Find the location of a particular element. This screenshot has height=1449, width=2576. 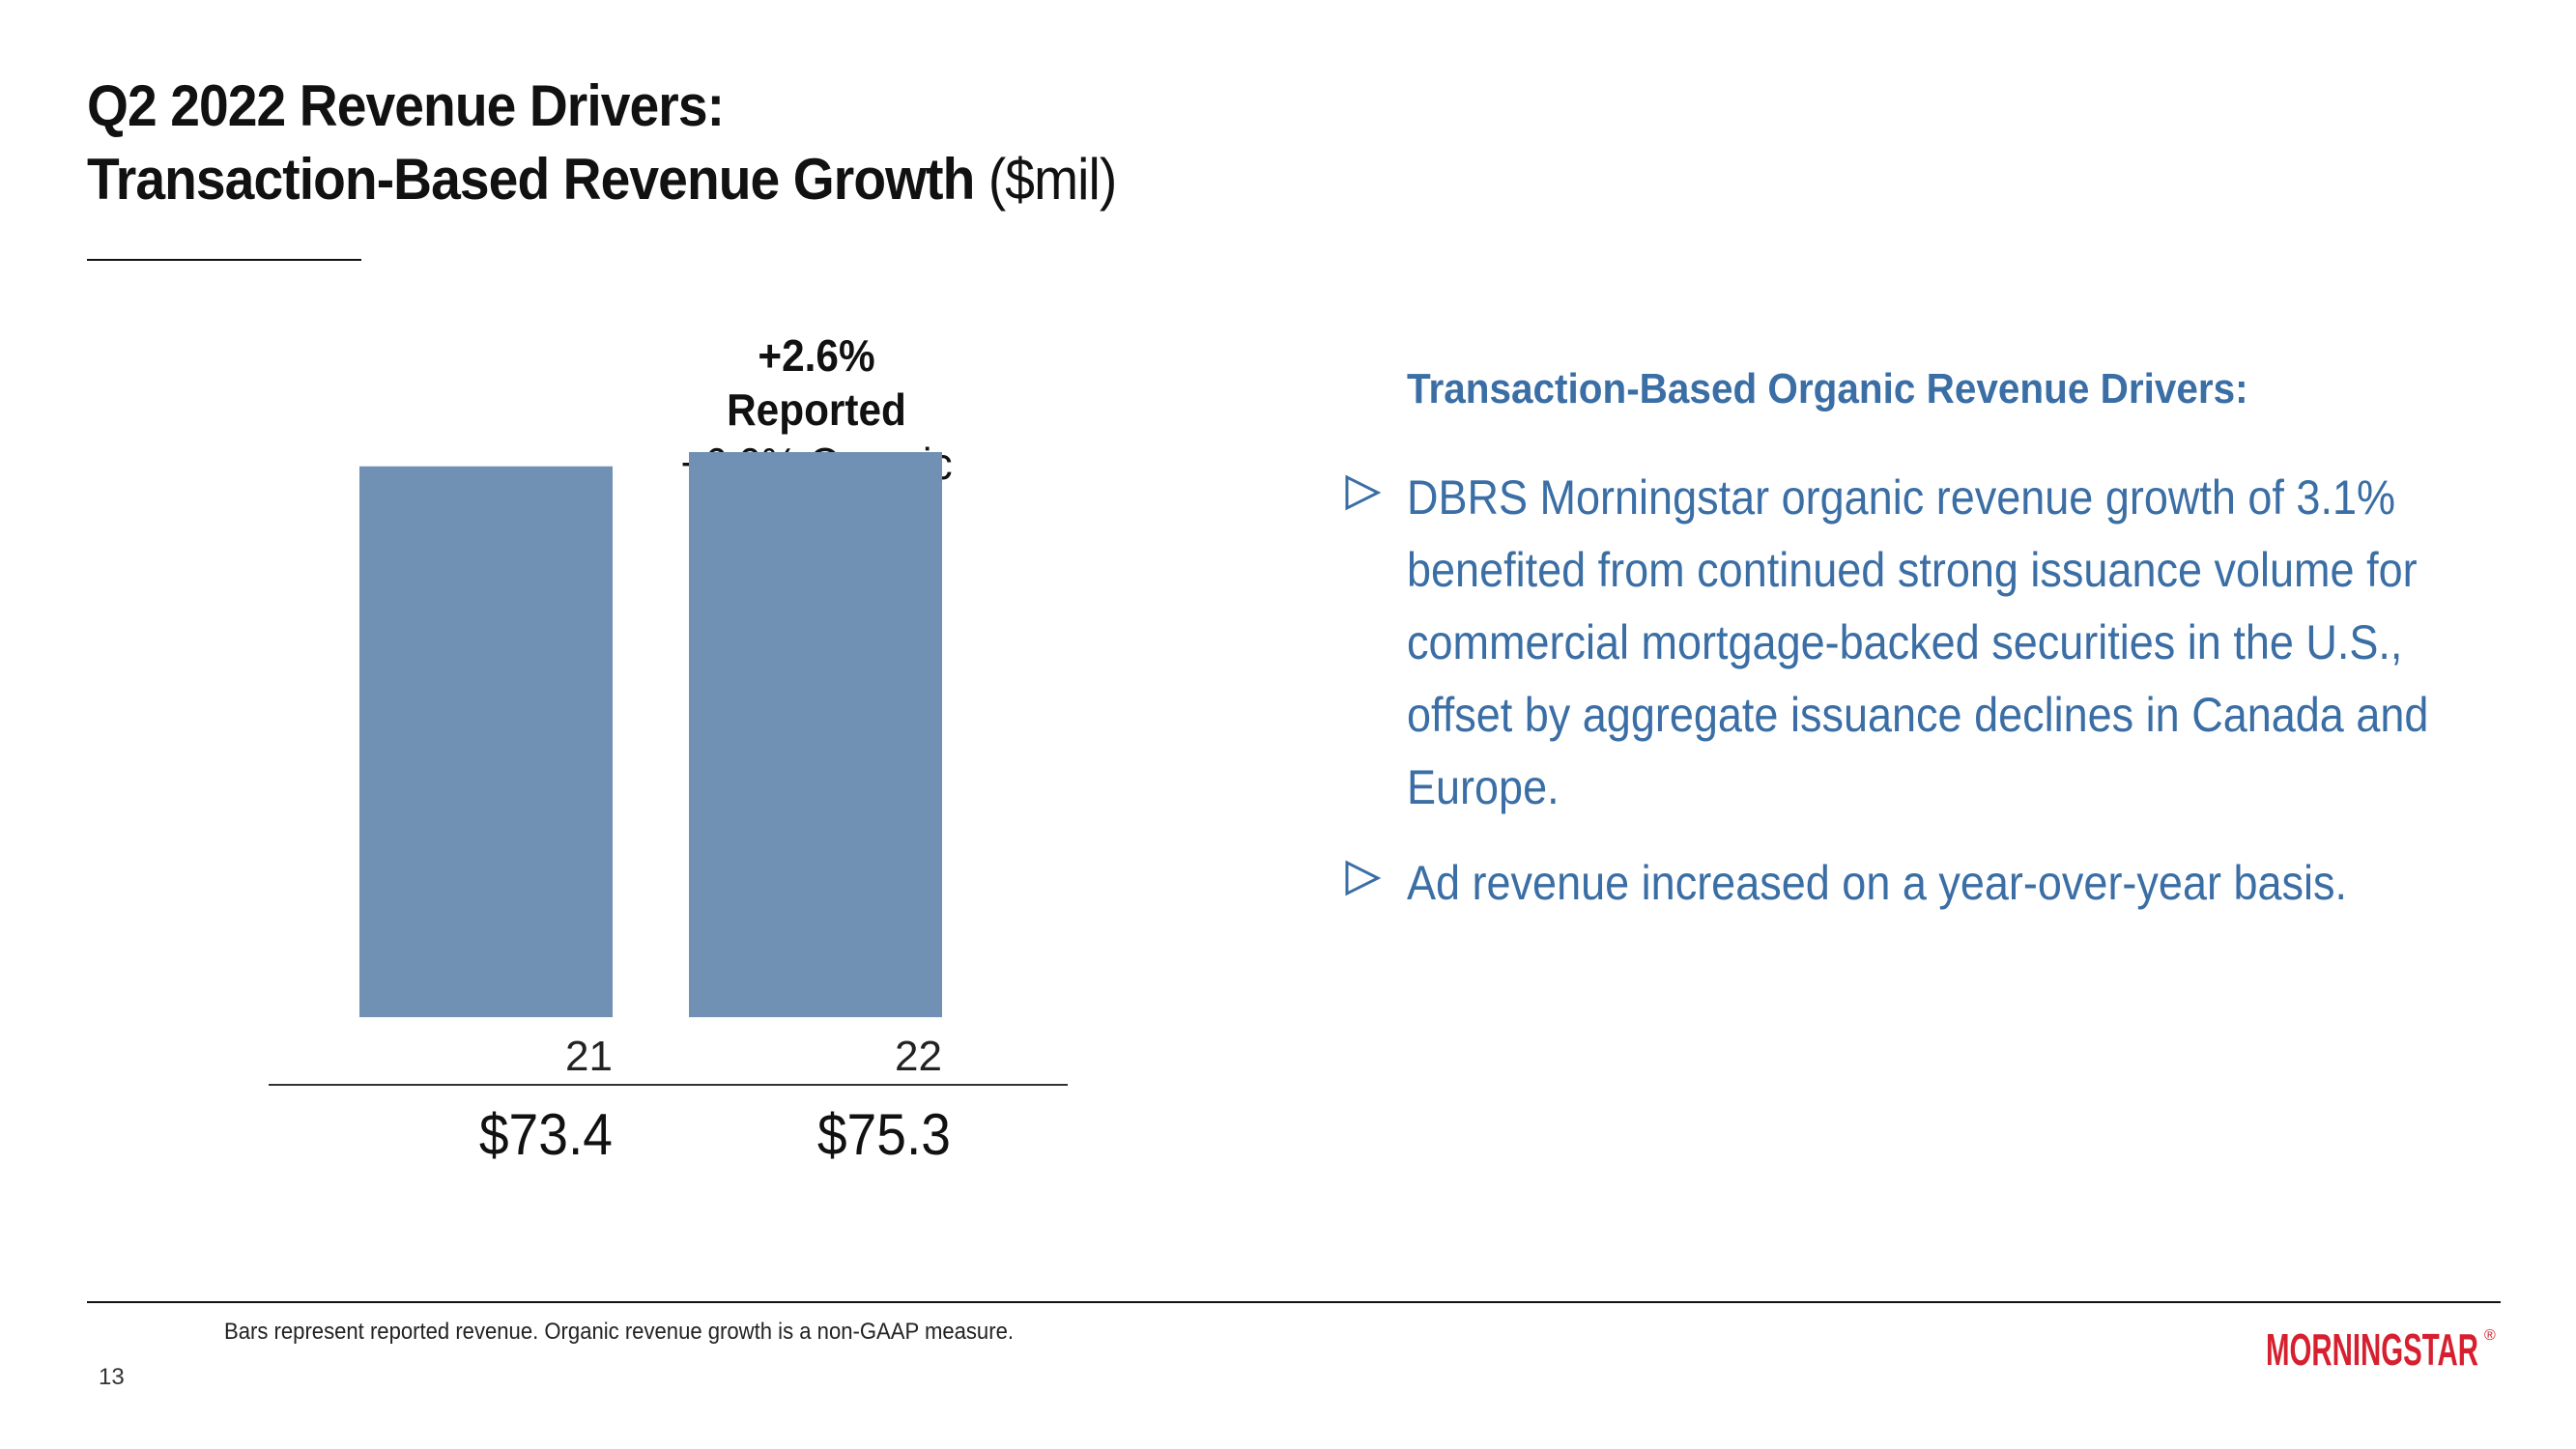

data-label: $73.4 is located at coordinates (546, 1134).